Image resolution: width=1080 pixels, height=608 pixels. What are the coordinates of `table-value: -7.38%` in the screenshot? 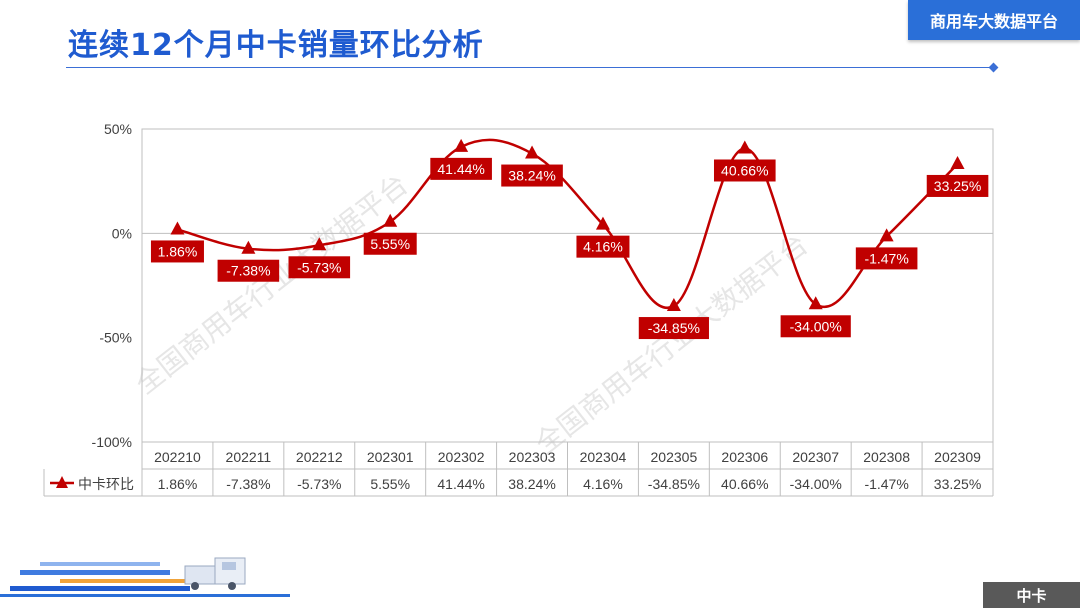 It's located at (248, 484).